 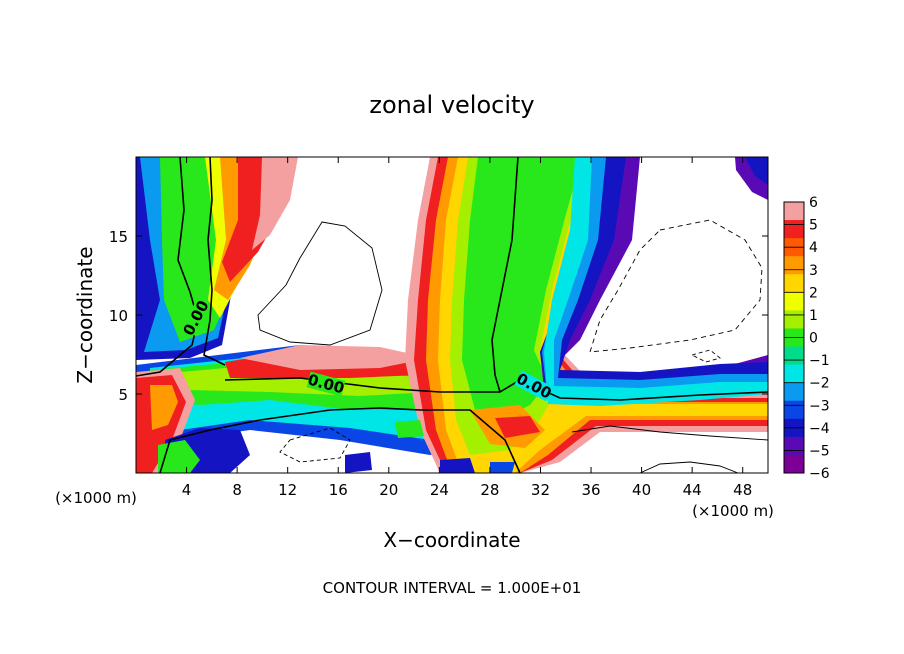 What do you see at coordinates (457, 465) in the screenshot?
I see `blue-pocket-b` at bounding box center [457, 465].